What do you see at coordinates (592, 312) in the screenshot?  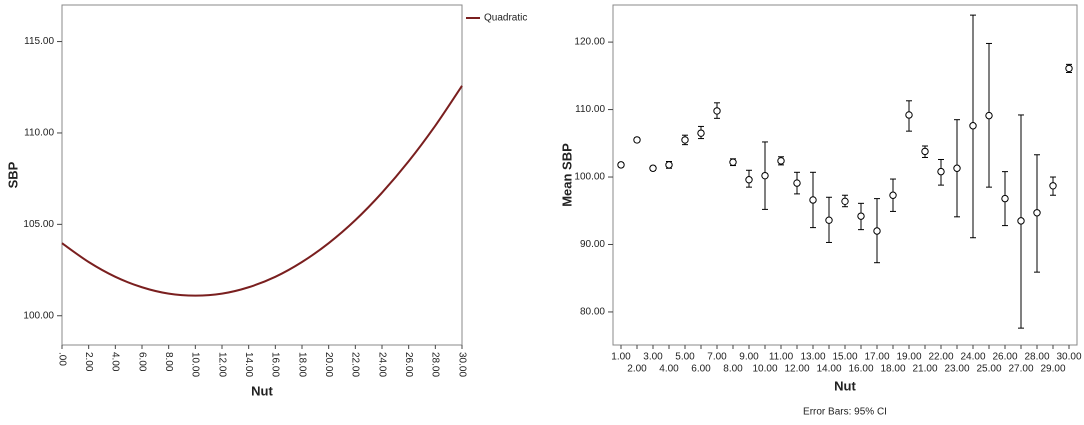 I see `y-tick-label: 80.00` at bounding box center [592, 312].